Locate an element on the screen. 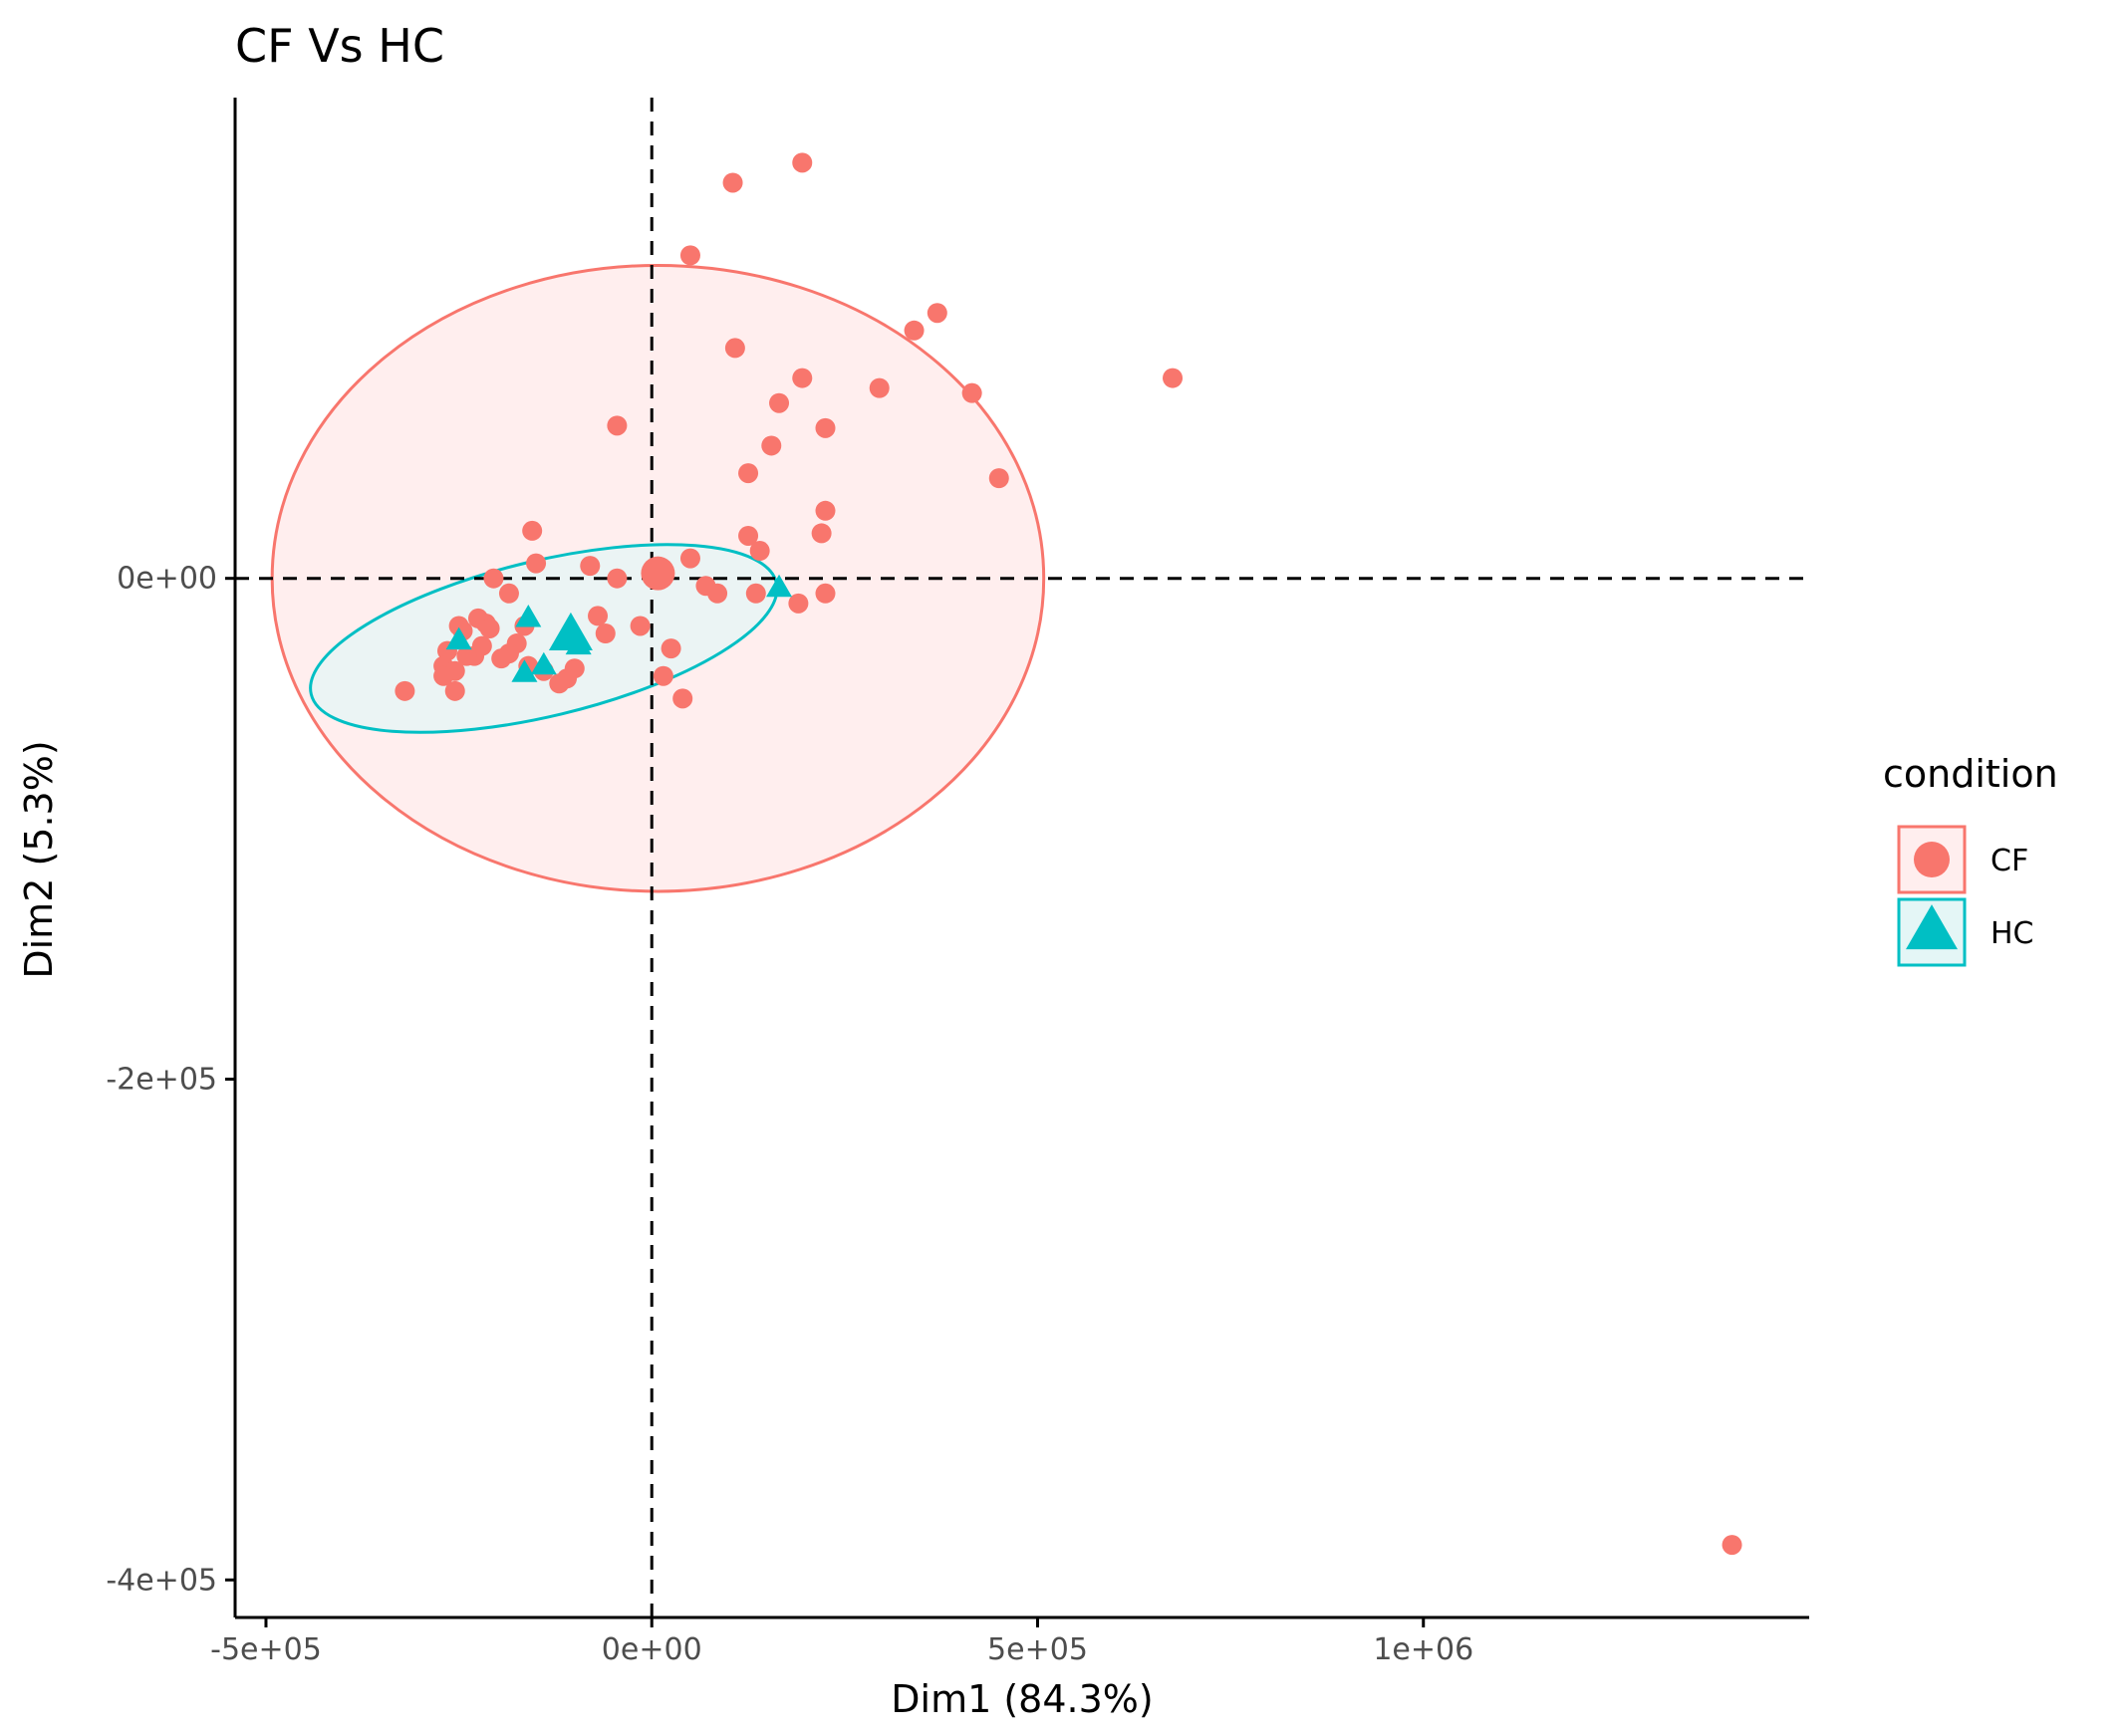 This screenshot has height=1736, width=2123. legend-circle-icon is located at coordinates (1932, 859).